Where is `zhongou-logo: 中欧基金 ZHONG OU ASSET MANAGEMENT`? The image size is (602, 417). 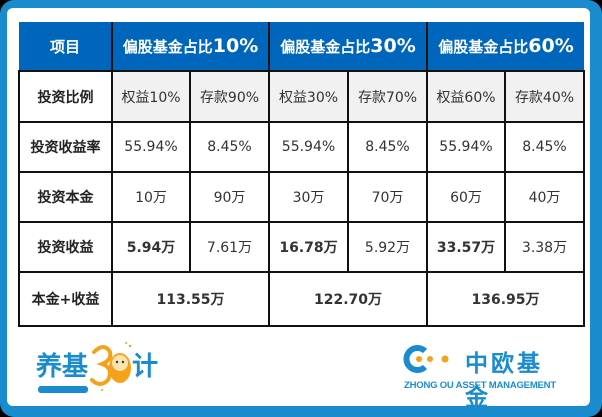
zhongou-logo: 中欧基金 ZHONG OU ASSET MANAGEMENT is located at coordinates (485, 377).